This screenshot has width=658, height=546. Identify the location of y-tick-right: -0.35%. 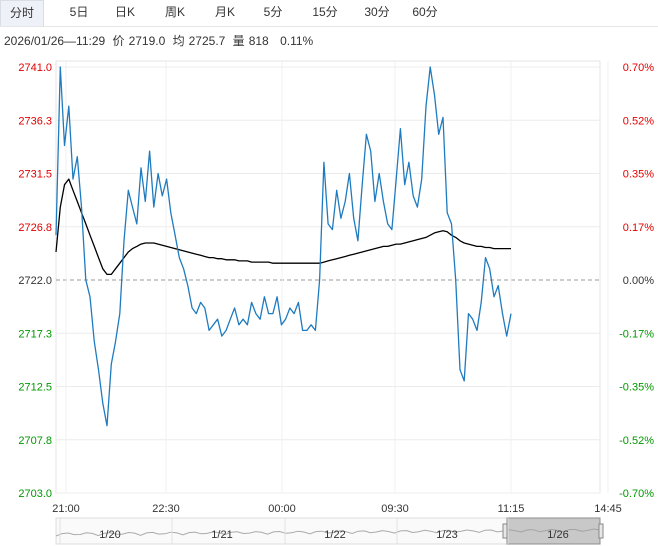
(636, 388).